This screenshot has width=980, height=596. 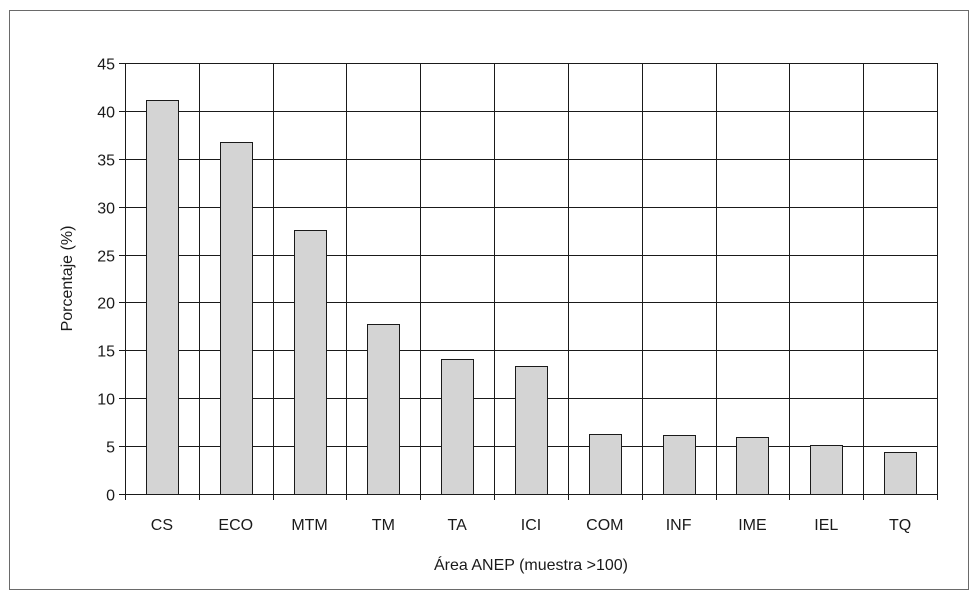 What do you see at coordinates (106, 257) in the screenshot?
I see `y-tick-label: 25` at bounding box center [106, 257].